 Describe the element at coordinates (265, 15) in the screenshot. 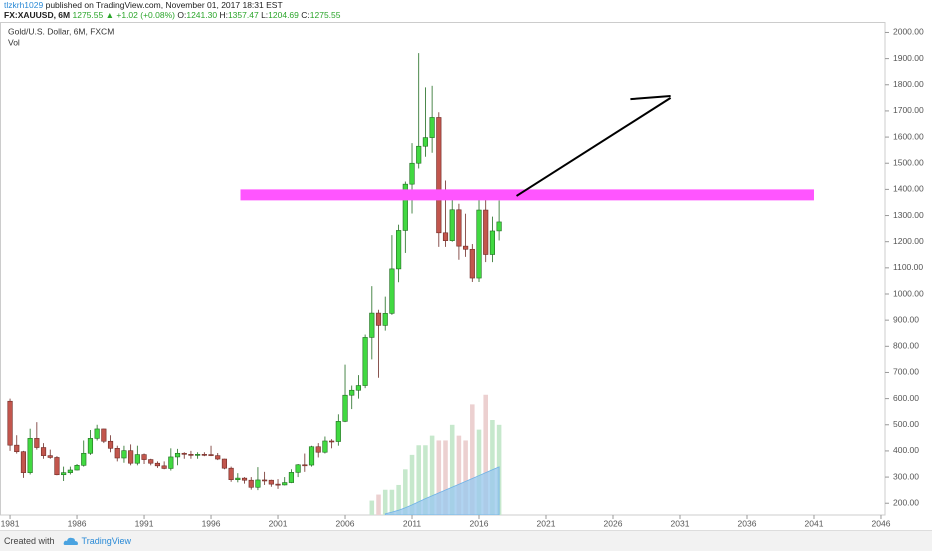

I see `low-label: L:` at that location.